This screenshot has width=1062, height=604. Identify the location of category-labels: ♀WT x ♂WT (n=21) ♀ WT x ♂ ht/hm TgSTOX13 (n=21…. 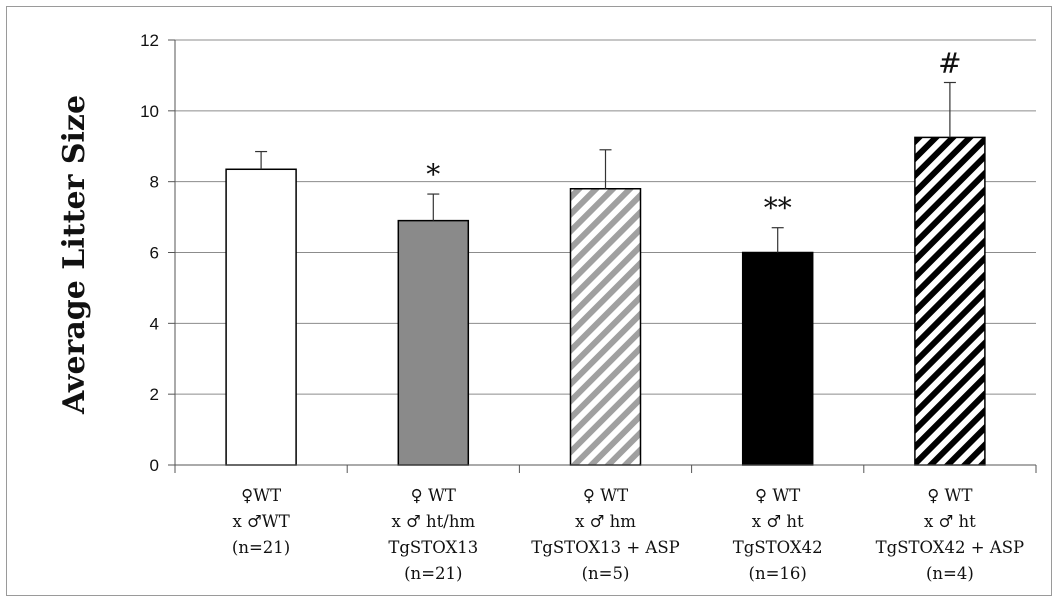
(628, 534).